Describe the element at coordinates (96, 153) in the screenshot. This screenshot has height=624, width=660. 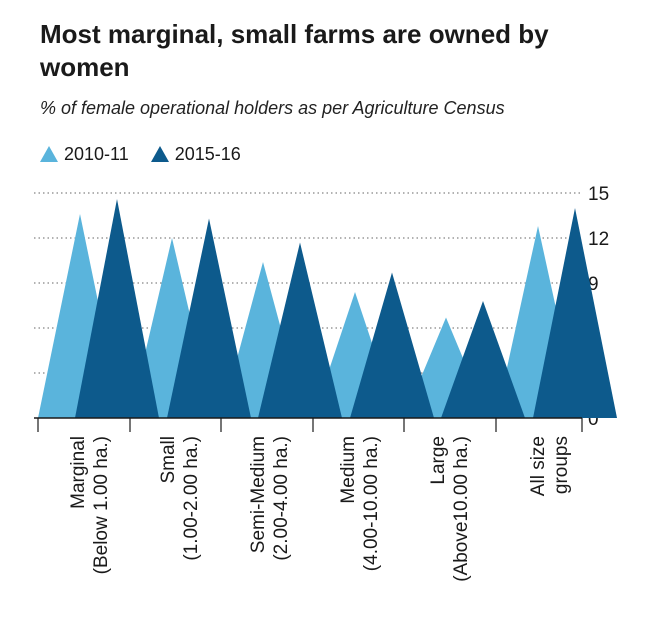
I see `legend-label-2010-11: 2010-11` at that location.